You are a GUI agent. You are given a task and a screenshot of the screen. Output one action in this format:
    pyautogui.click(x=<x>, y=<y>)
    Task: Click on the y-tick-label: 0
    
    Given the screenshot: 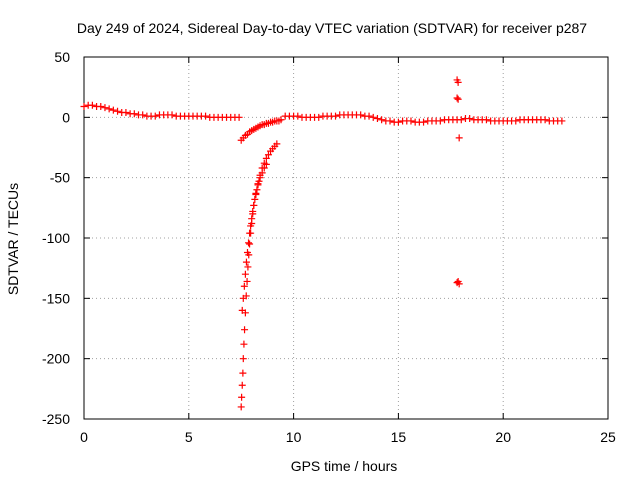 What is the action you would take?
    pyautogui.click(x=66, y=117)
    